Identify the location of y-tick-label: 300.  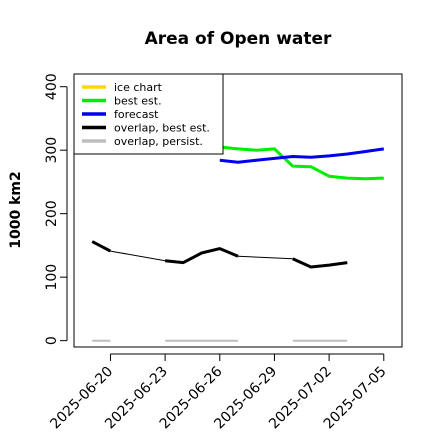
(52, 150).